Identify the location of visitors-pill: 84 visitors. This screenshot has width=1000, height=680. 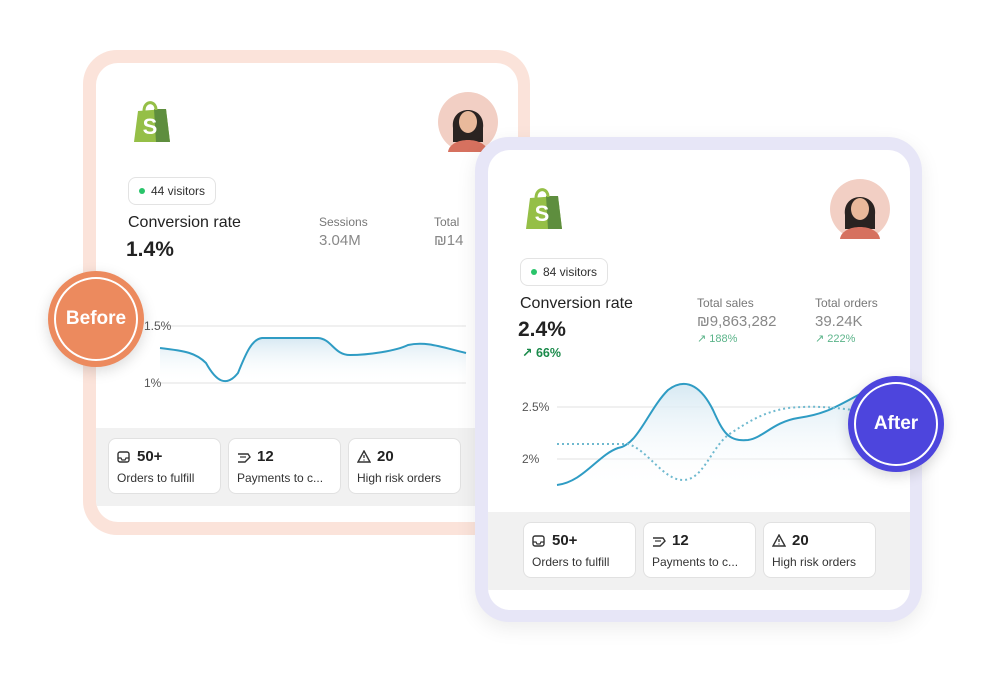
(564, 272).